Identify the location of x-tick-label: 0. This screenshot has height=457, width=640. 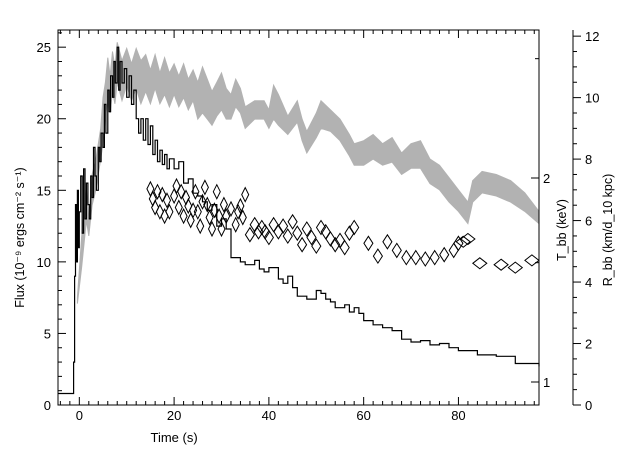
(79, 415).